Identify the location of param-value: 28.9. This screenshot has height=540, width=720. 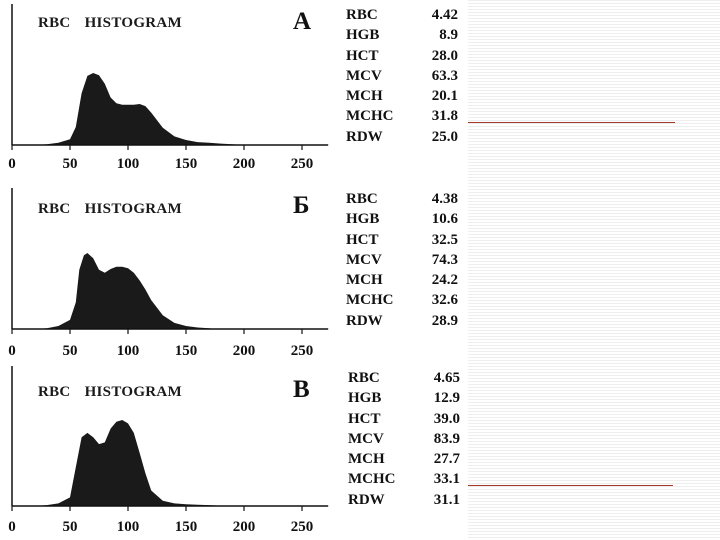
(444, 320).